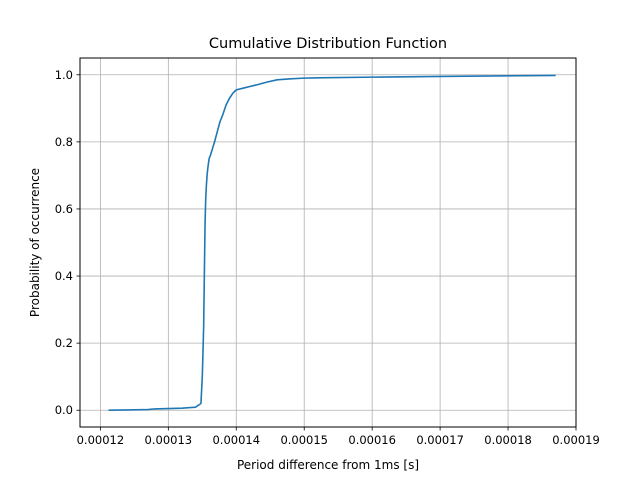 The height and width of the screenshot is (480, 640). I want to click on y-tick-label: 1.0, so click(64, 75).